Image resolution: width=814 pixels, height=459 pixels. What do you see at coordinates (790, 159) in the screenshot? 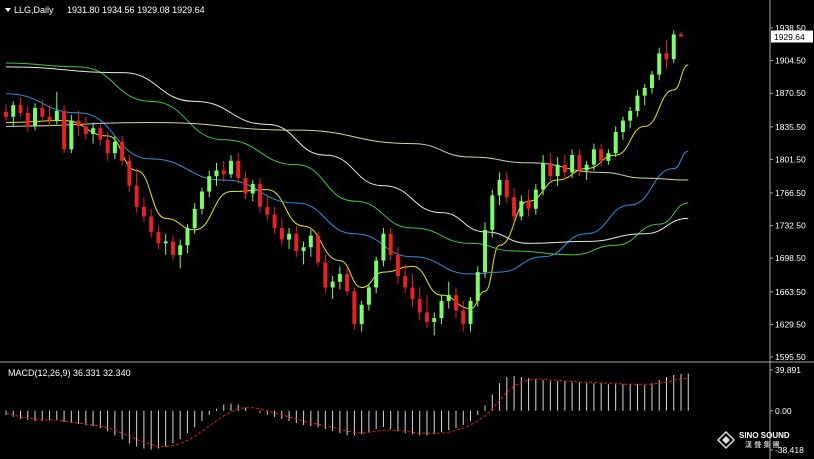
I see `price-tick-label: 1801.50` at bounding box center [790, 159].